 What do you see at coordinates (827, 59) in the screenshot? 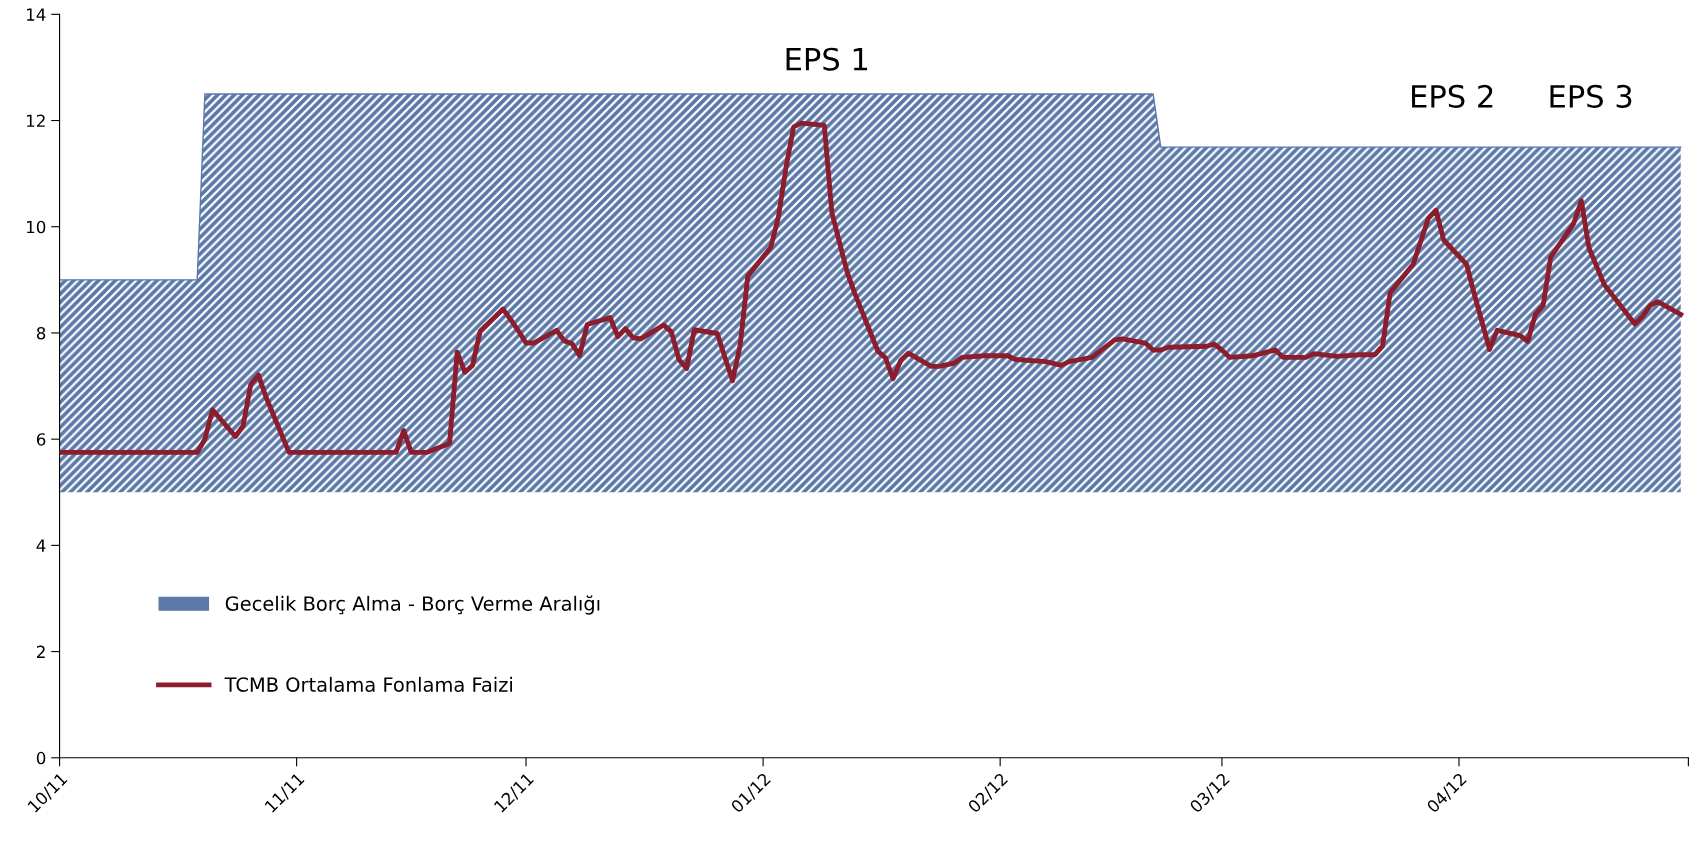
I see `annotation: EPS 1` at bounding box center [827, 59].